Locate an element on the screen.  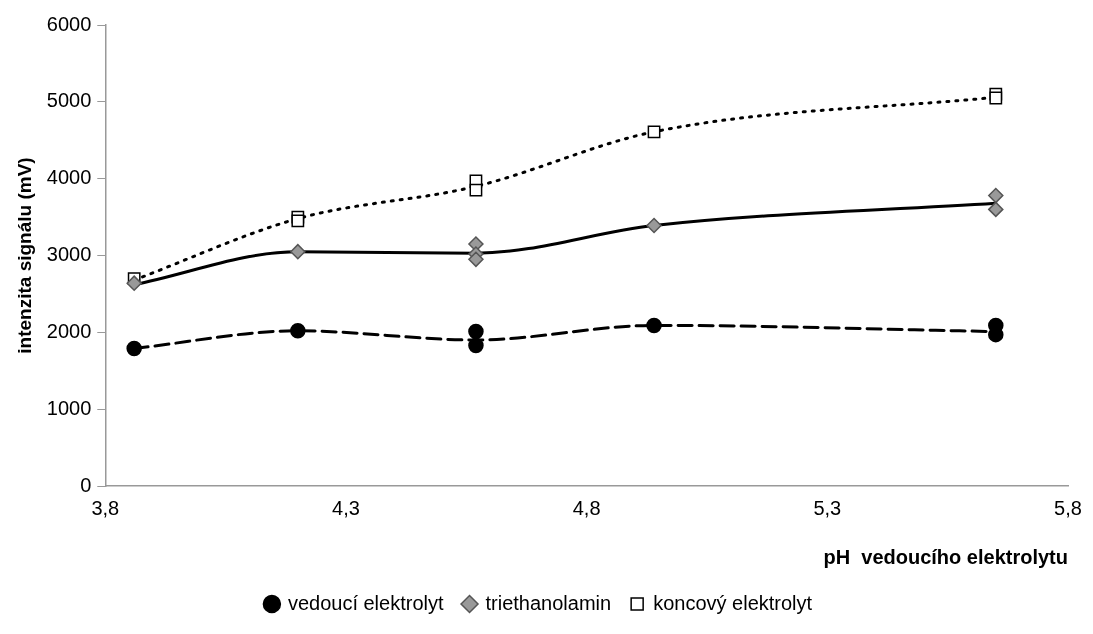
y-axis-title: intenzita signálu (mV) is located at coordinates (24, 255).